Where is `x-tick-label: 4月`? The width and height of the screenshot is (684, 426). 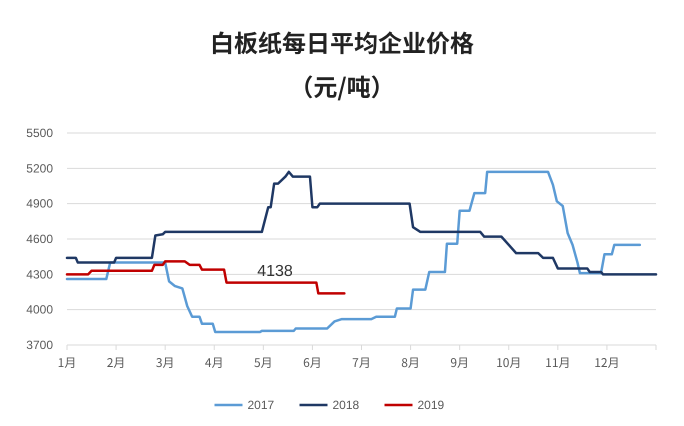 x-tick-label: 4月 is located at coordinates (214, 362).